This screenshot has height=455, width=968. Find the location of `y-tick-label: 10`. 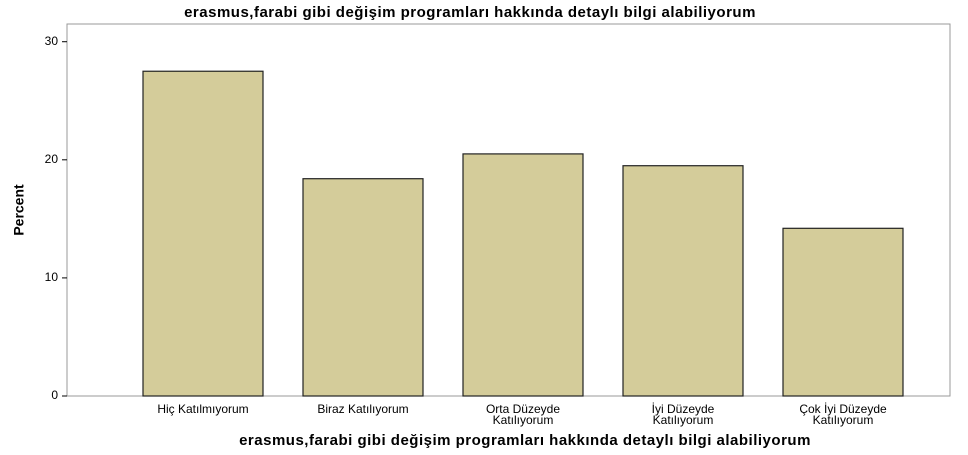

y-tick-label: 10 is located at coordinates (52, 277).